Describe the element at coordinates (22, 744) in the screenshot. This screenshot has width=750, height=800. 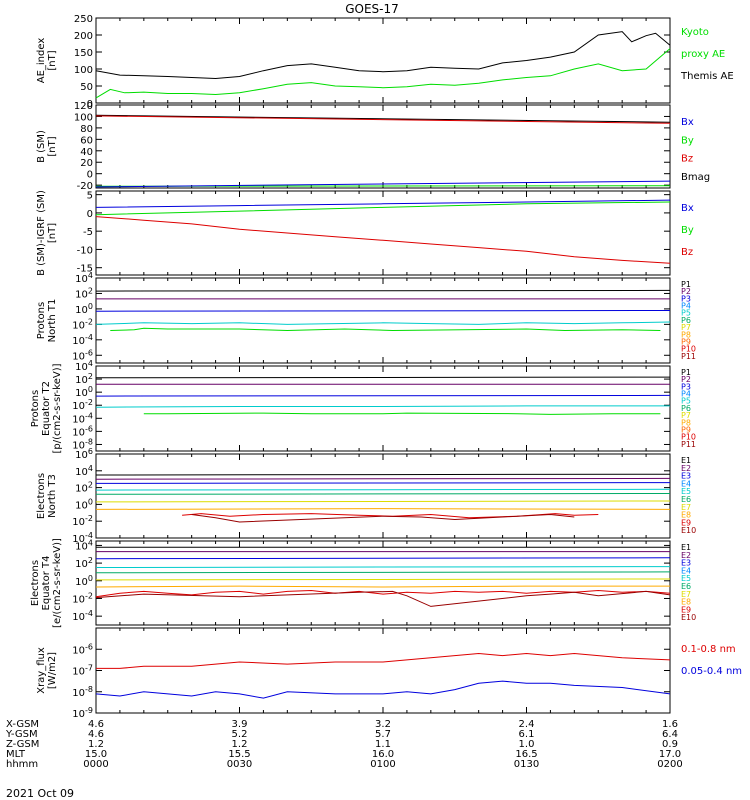
I see `footer-row-label: Z-GSM` at that location.